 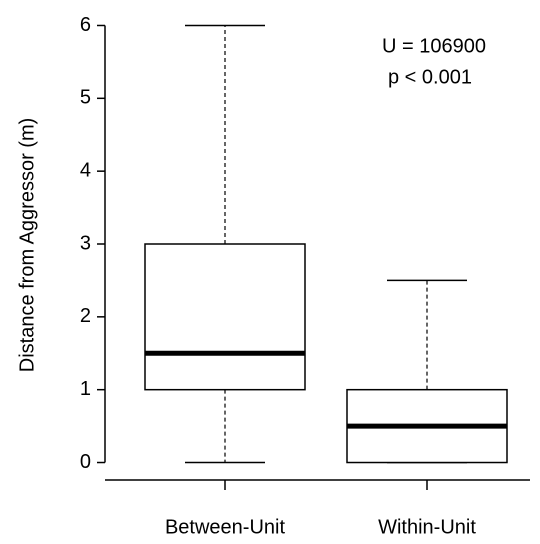 I want to click on y-tick-label: 3, so click(x=85, y=243).